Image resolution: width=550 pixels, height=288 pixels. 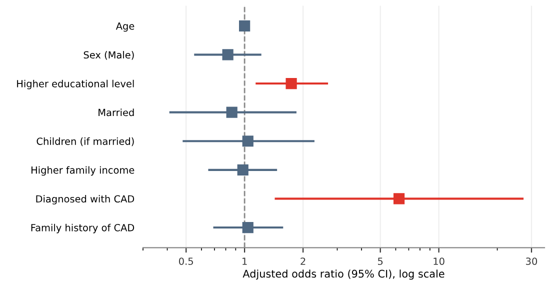 What do you see at coordinates (109, 55) in the screenshot?
I see `y-tick-label: Sex (Male)` at bounding box center [109, 55].